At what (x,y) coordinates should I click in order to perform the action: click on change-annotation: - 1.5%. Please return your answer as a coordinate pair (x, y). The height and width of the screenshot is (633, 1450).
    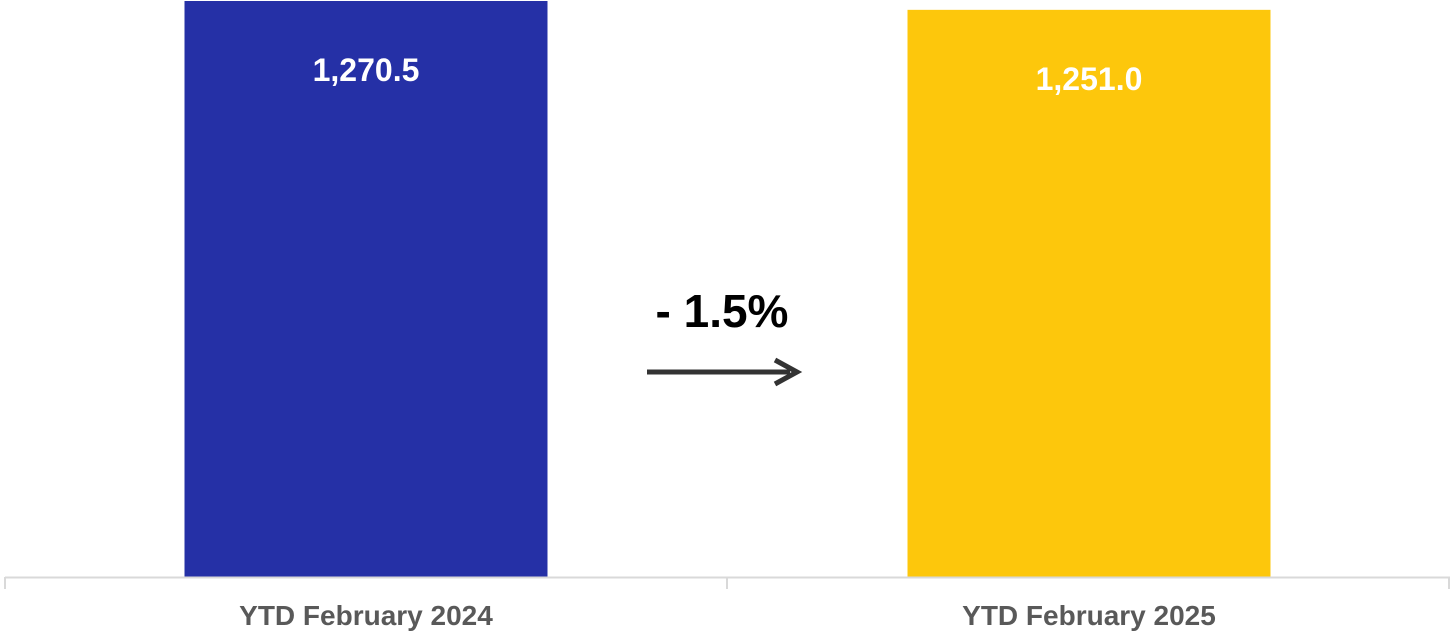
    Looking at the image, I should click on (725, 336).